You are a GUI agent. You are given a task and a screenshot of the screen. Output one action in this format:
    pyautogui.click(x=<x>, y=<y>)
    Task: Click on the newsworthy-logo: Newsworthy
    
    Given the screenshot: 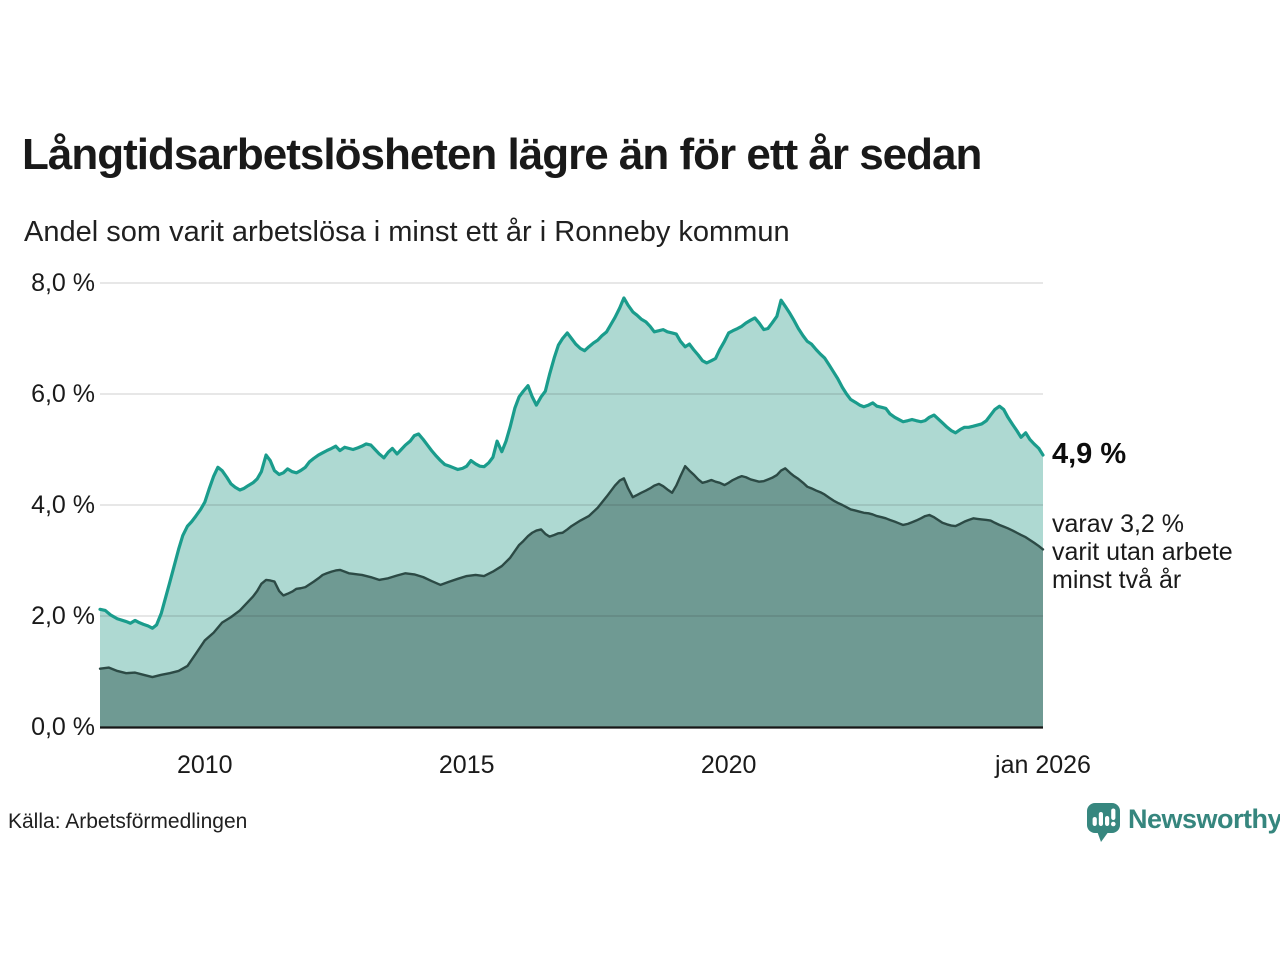 What is the action you would take?
    pyautogui.click(x=1183, y=822)
    